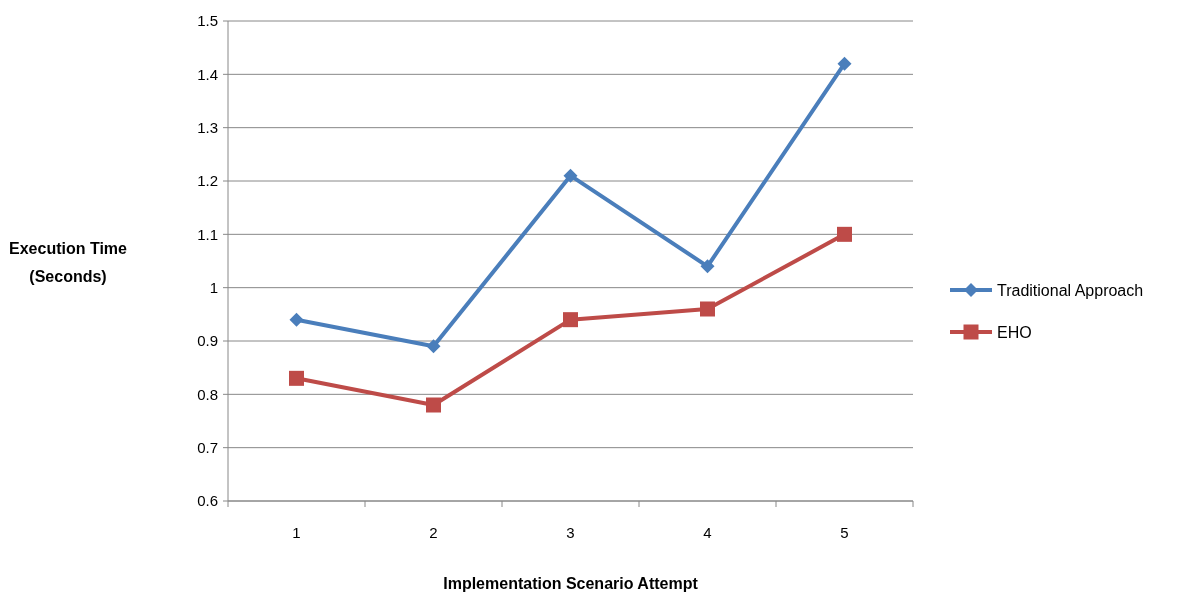 The width and height of the screenshot is (1198, 594). Describe the element at coordinates (207, 394) in the screenshot. I see `y-tick-label: 0.8` at that location.